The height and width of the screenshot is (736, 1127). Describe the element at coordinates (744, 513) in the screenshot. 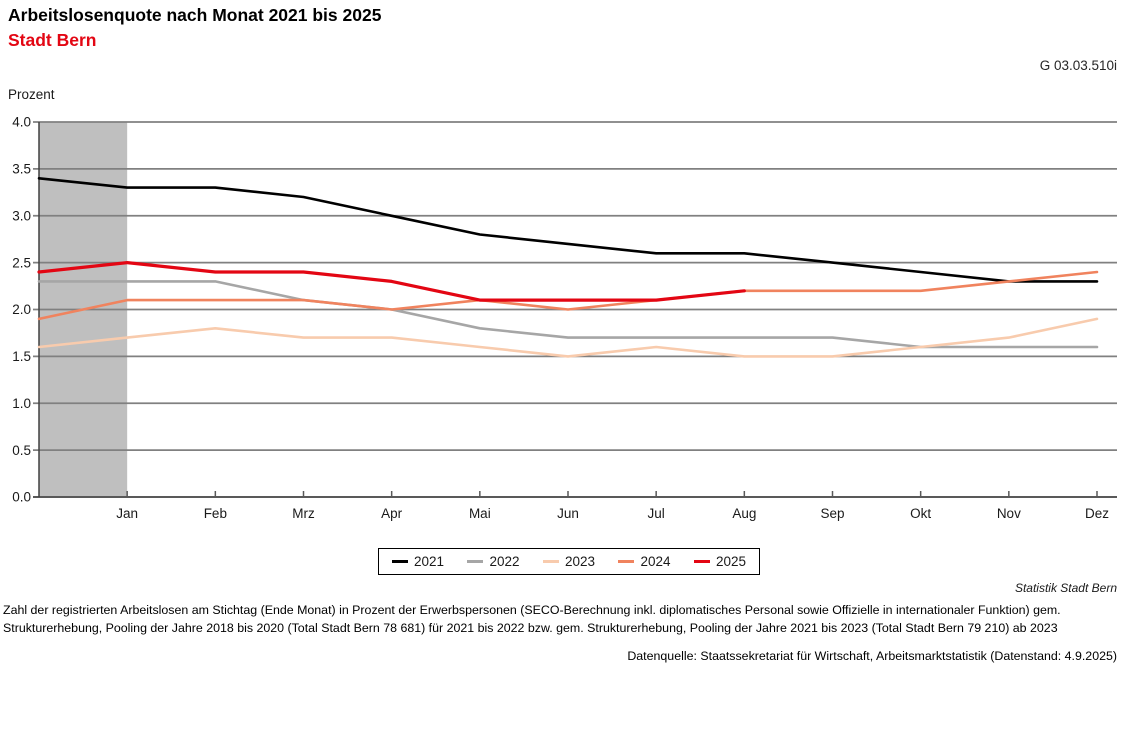

I see `x-tick-label: Aug` at that location.